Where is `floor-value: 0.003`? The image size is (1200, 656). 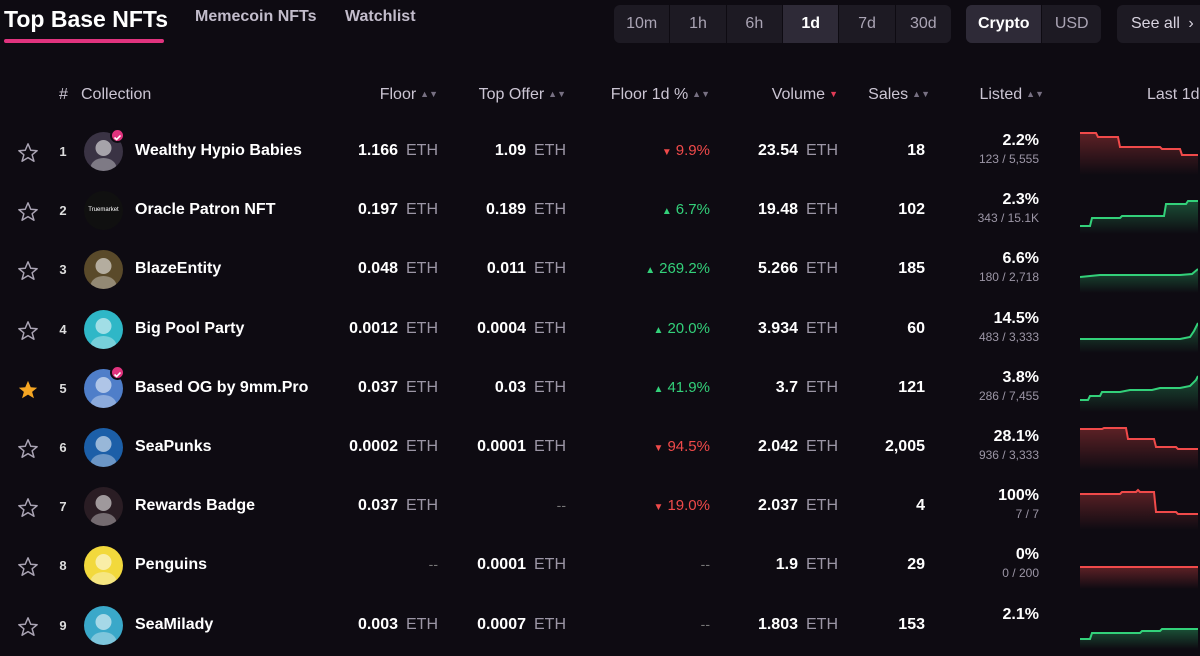
floor-value: 0.003 is located at coordinates (377, 624).